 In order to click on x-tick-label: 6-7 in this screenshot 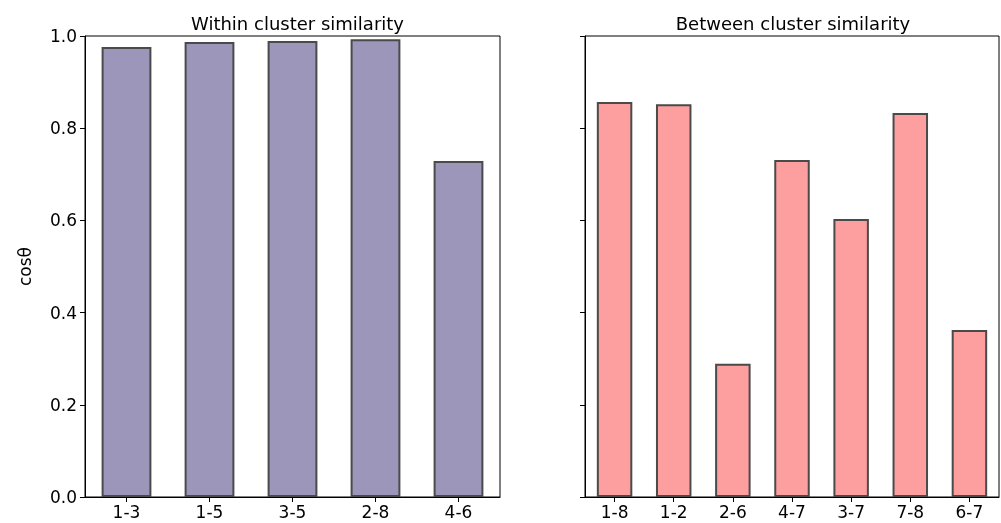, I will do `click(969, 511)`.